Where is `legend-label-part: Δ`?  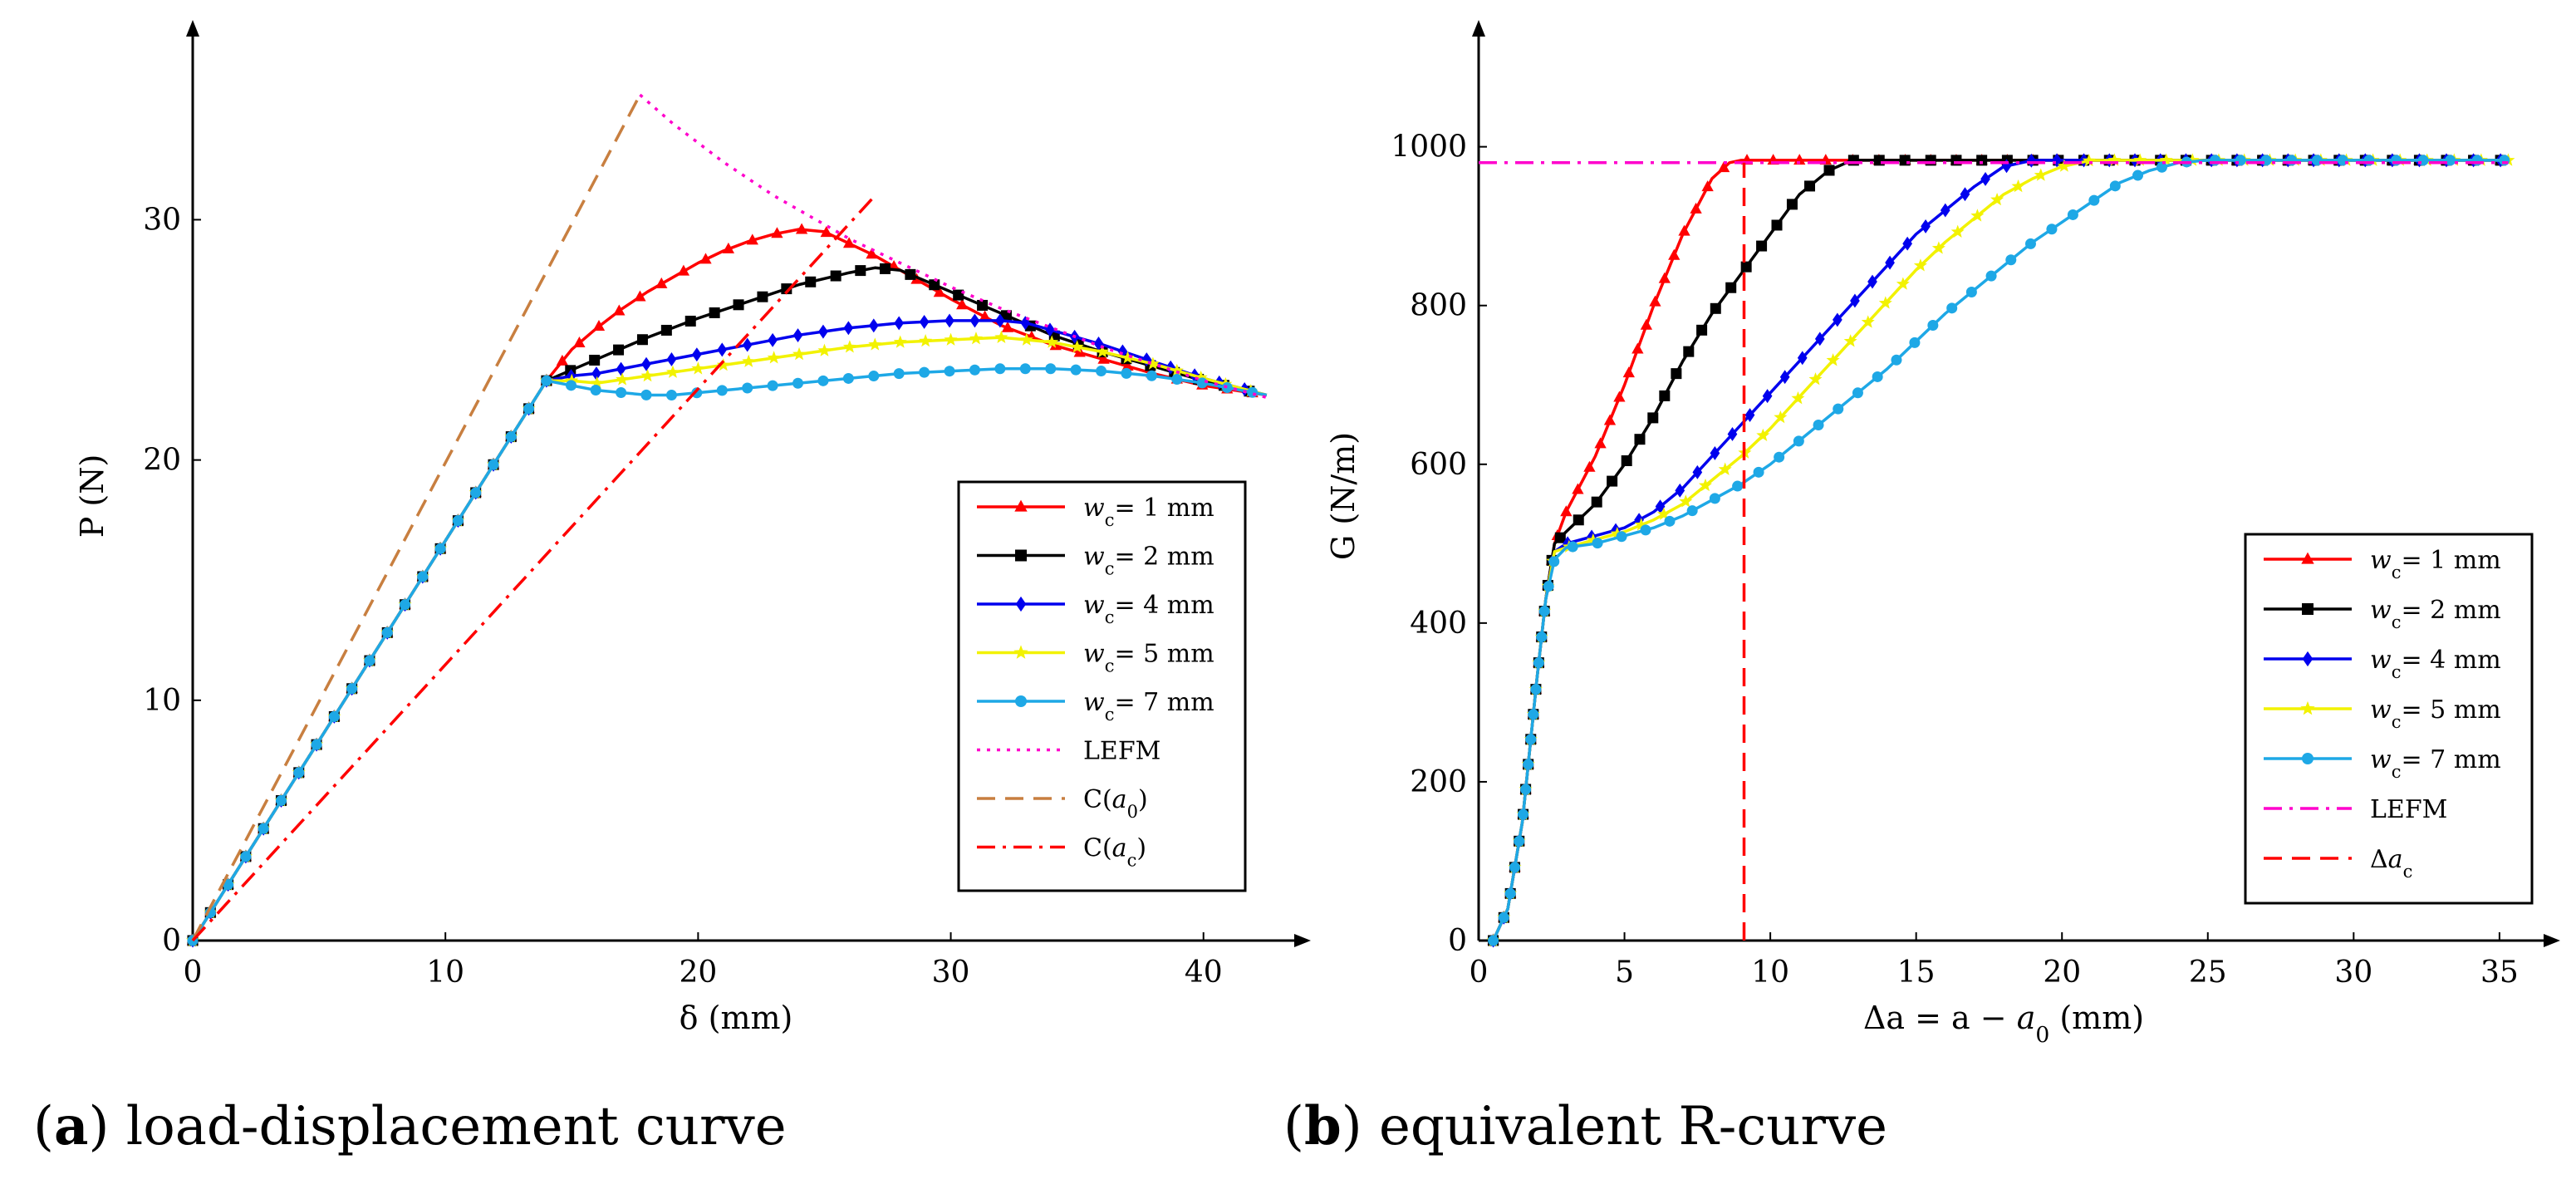
legend-label-part: Δ is located at coordinates (2379, 860).